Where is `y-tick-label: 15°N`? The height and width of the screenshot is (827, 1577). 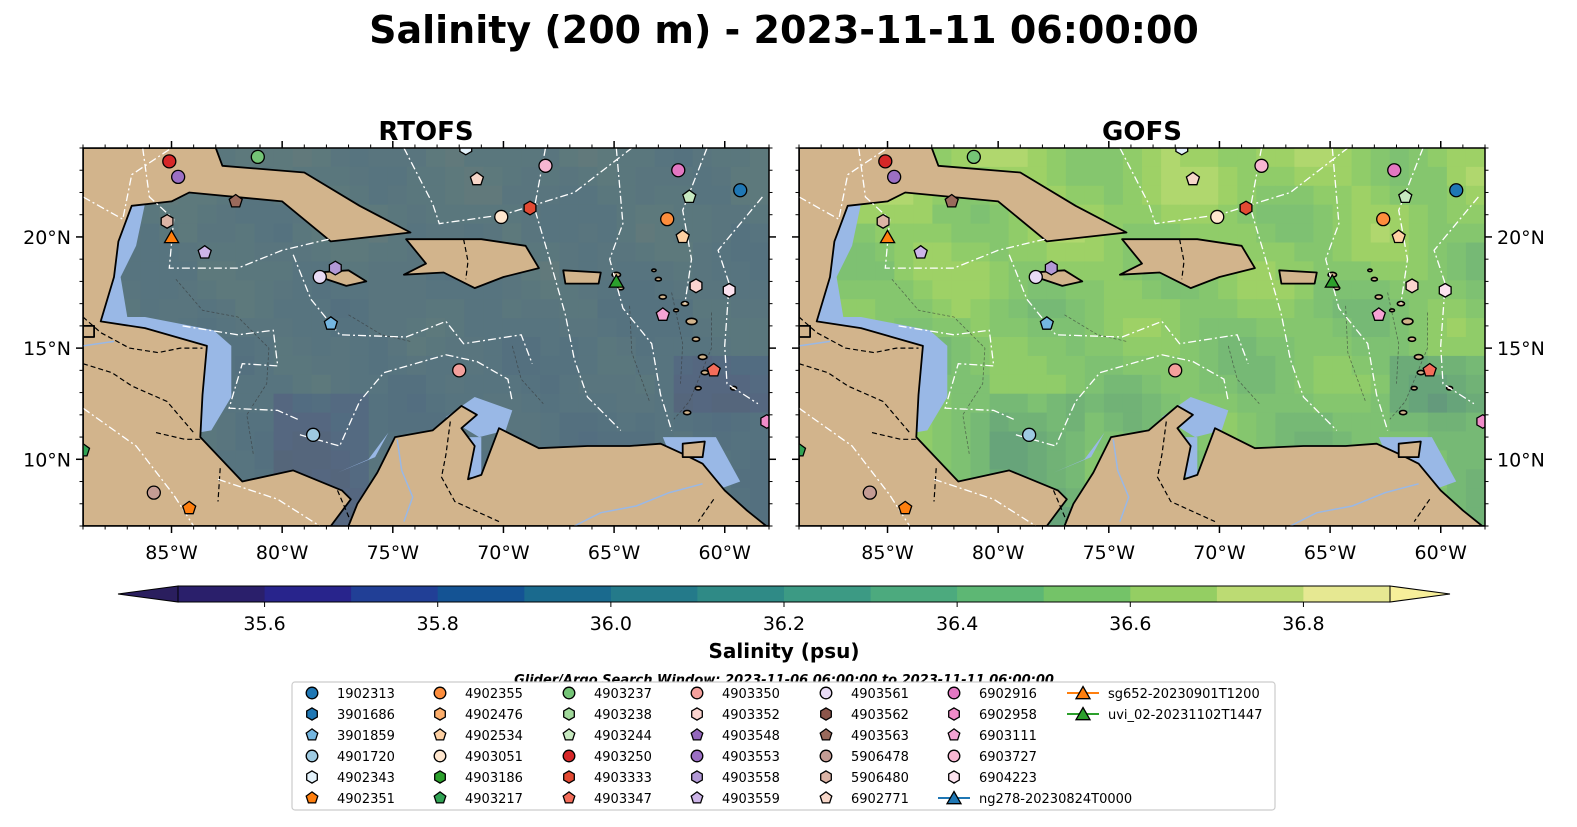 y-tick-label: 15°N is located at coordinates (47, 349).